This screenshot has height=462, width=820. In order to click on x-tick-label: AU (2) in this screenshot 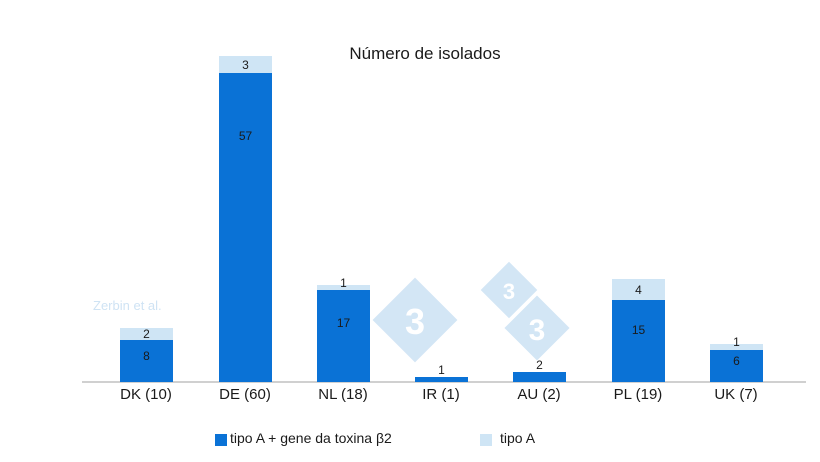, I will do `click(539, 394)`.